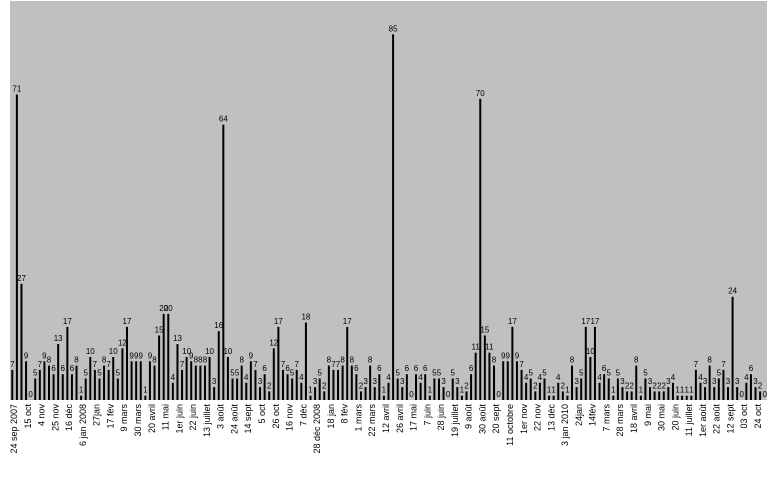 This screenshot has height=482, width=777. Describe the element at coordinates (303, 415) in the screenshot. I see `x-tick-label: 7 déc` at that location.